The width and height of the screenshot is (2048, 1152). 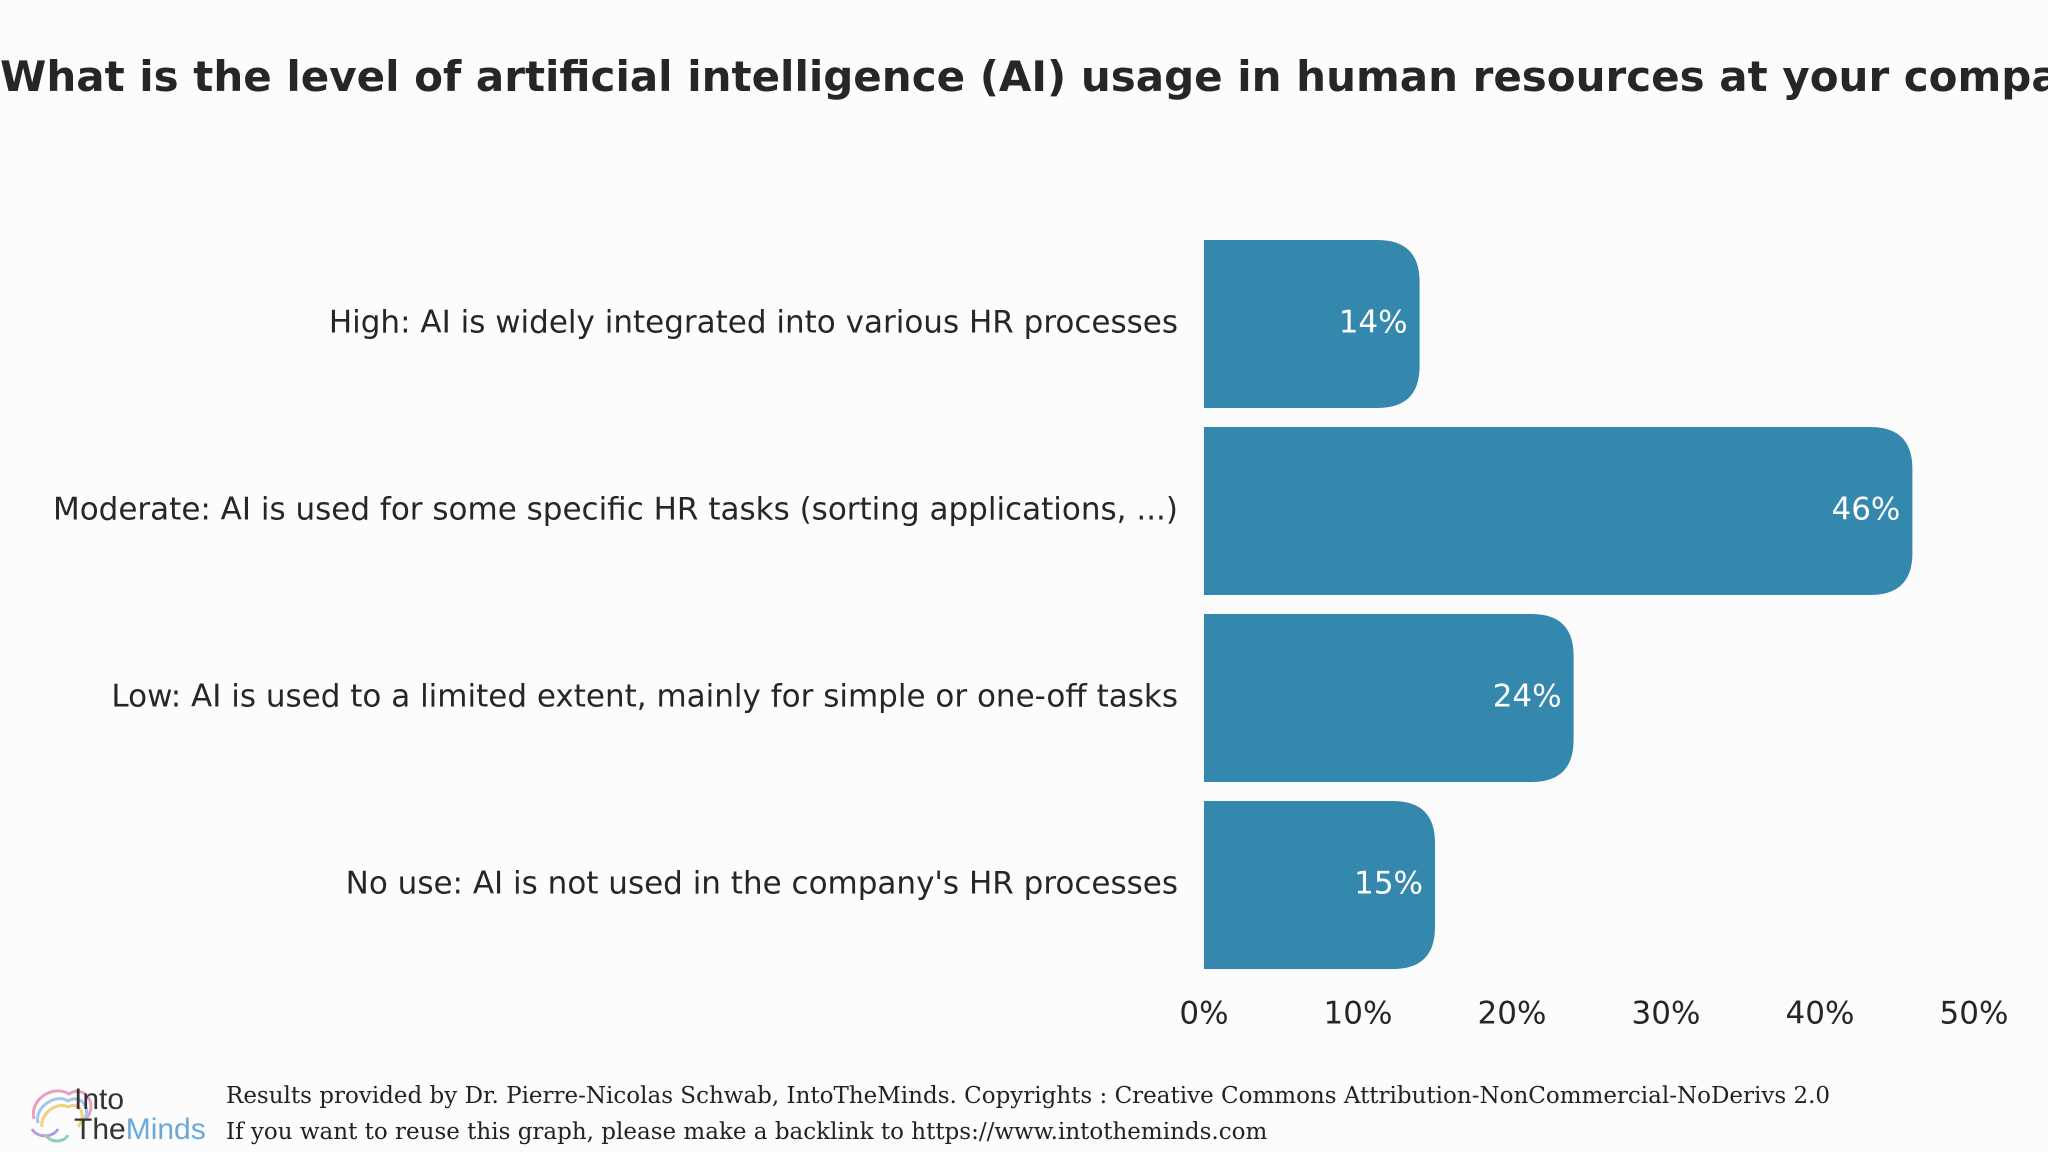 I want to click on brain-swirl-icon, so click(x=61, y=1116).